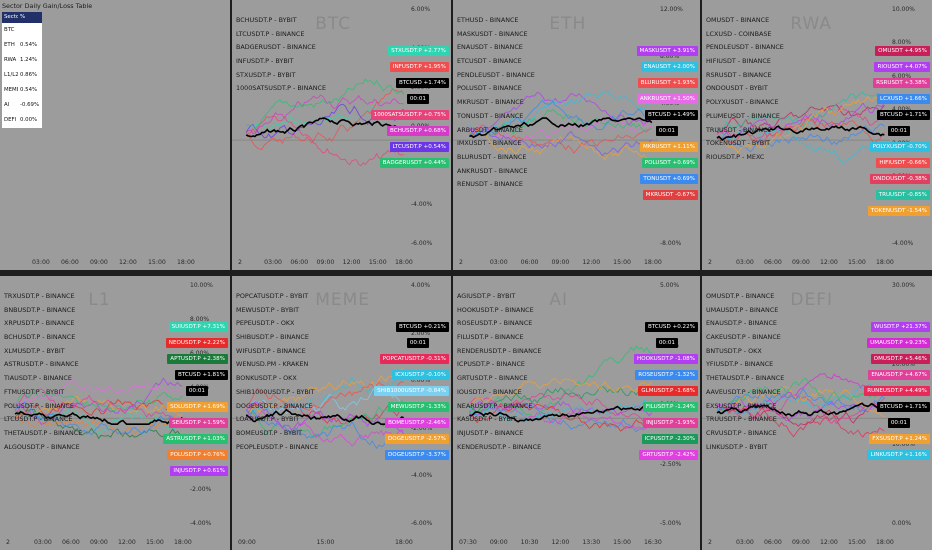  Describe the element at coordinates (41, 364) in the screenshot. I see `symbol-label: ASTRUSDT.P - BINANCE` at that location.